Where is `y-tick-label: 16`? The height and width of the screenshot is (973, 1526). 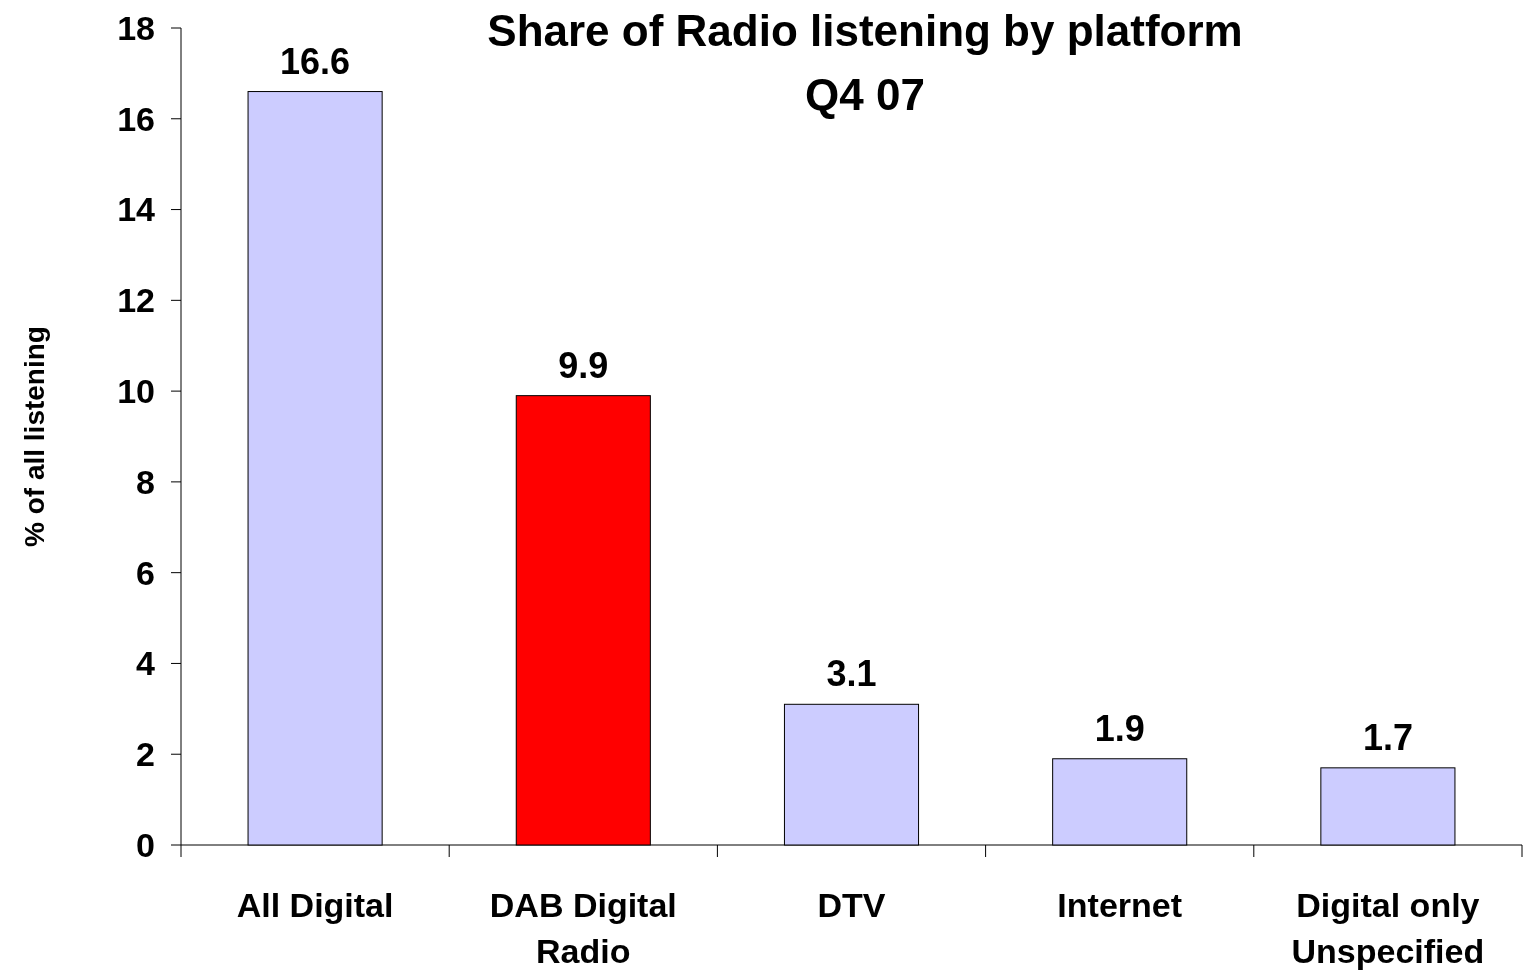 y-tick-label: 16 is located at coordinates (136, 118).